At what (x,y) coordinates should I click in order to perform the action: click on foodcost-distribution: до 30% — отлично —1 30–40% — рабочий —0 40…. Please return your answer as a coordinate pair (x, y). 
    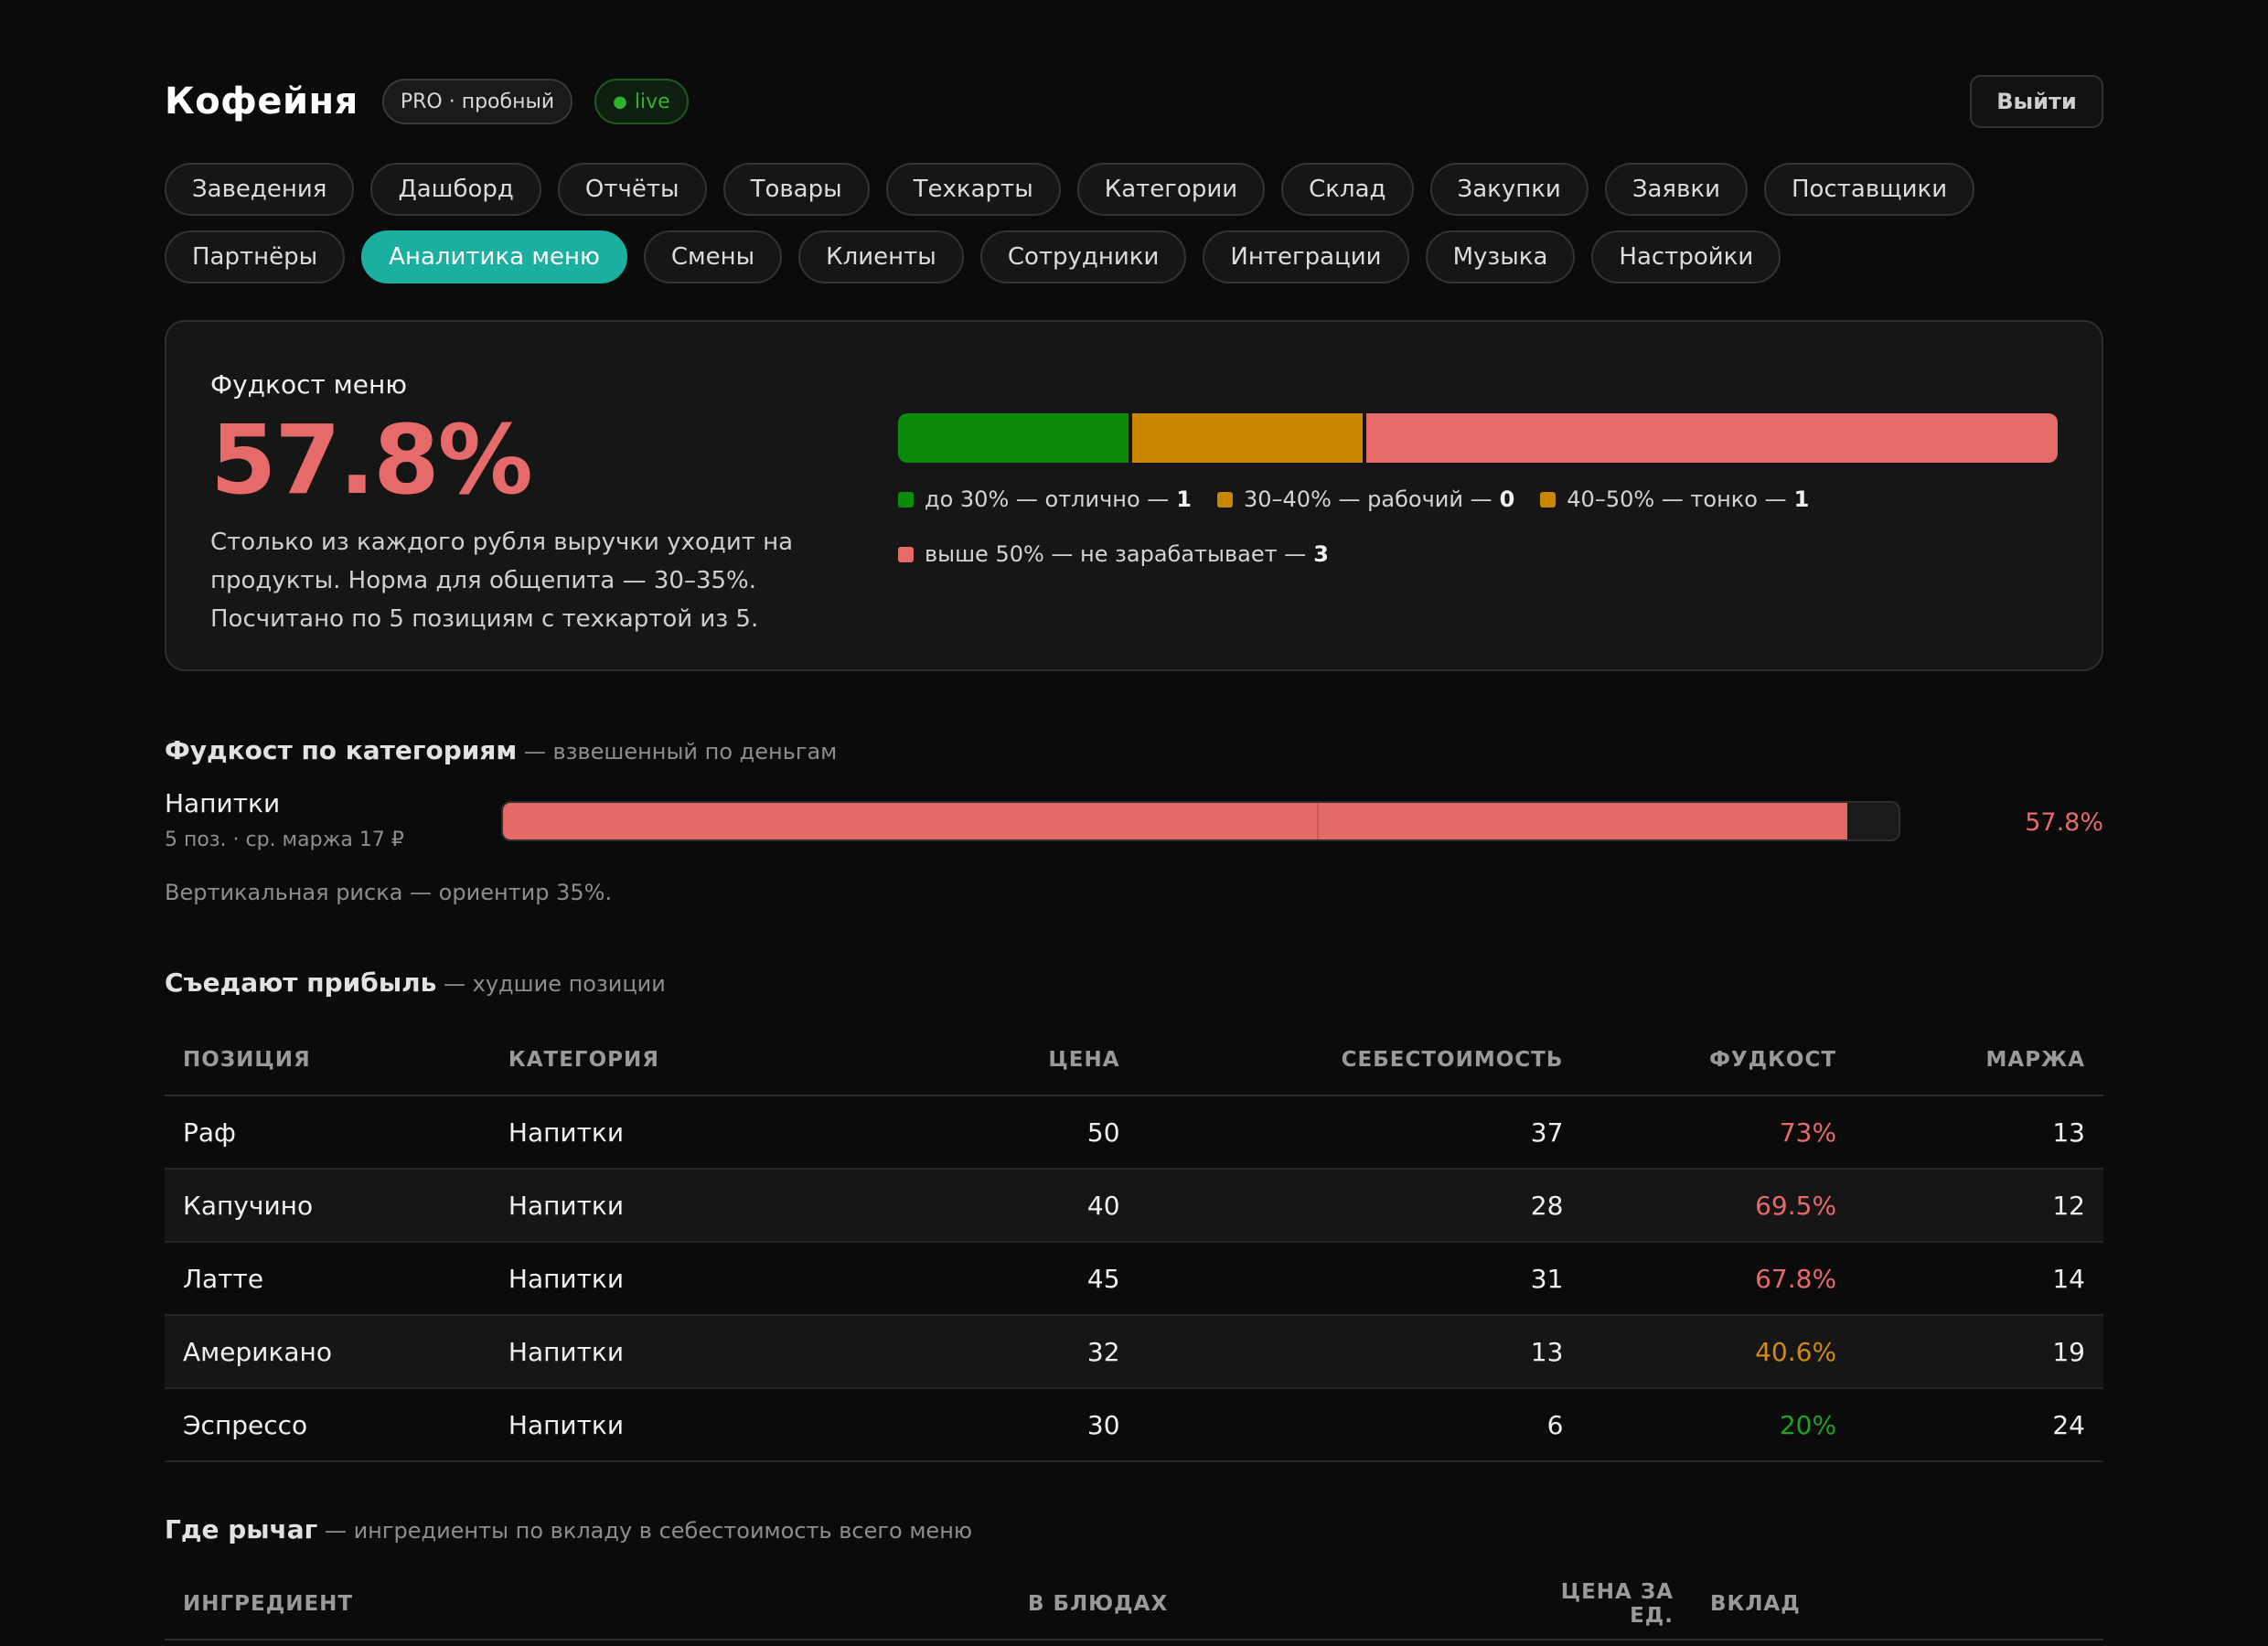
    Looking at the image, I should click on (1478, 490).